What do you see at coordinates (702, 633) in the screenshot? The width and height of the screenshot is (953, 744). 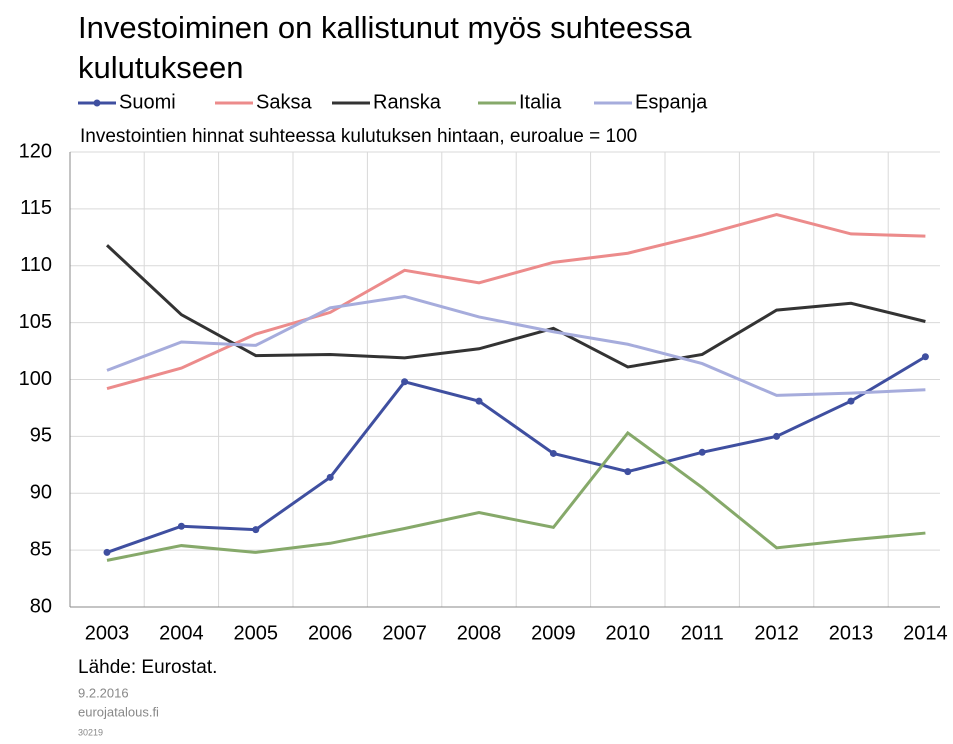 I see `x-tick-label: 2011` at bounding box center [702, 633].